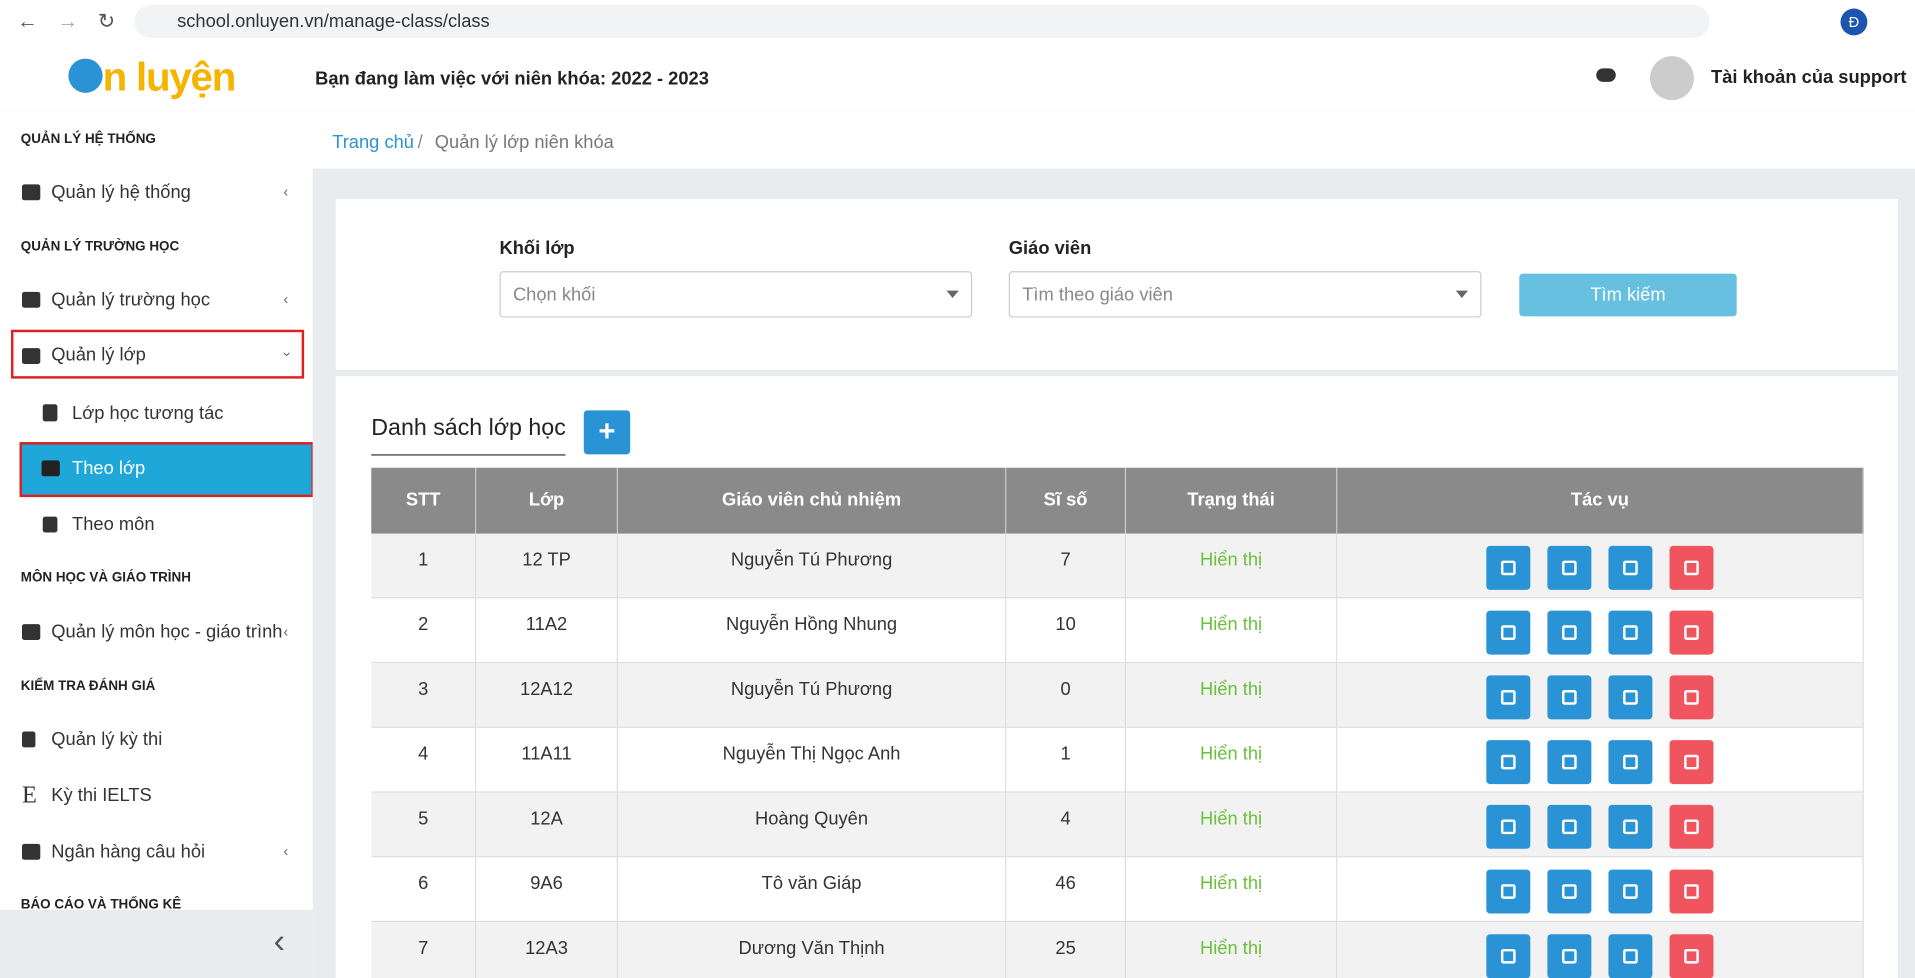  Describe the element at coordinates (424, 760) in the screenshot. I see `cell: 4` at that location.